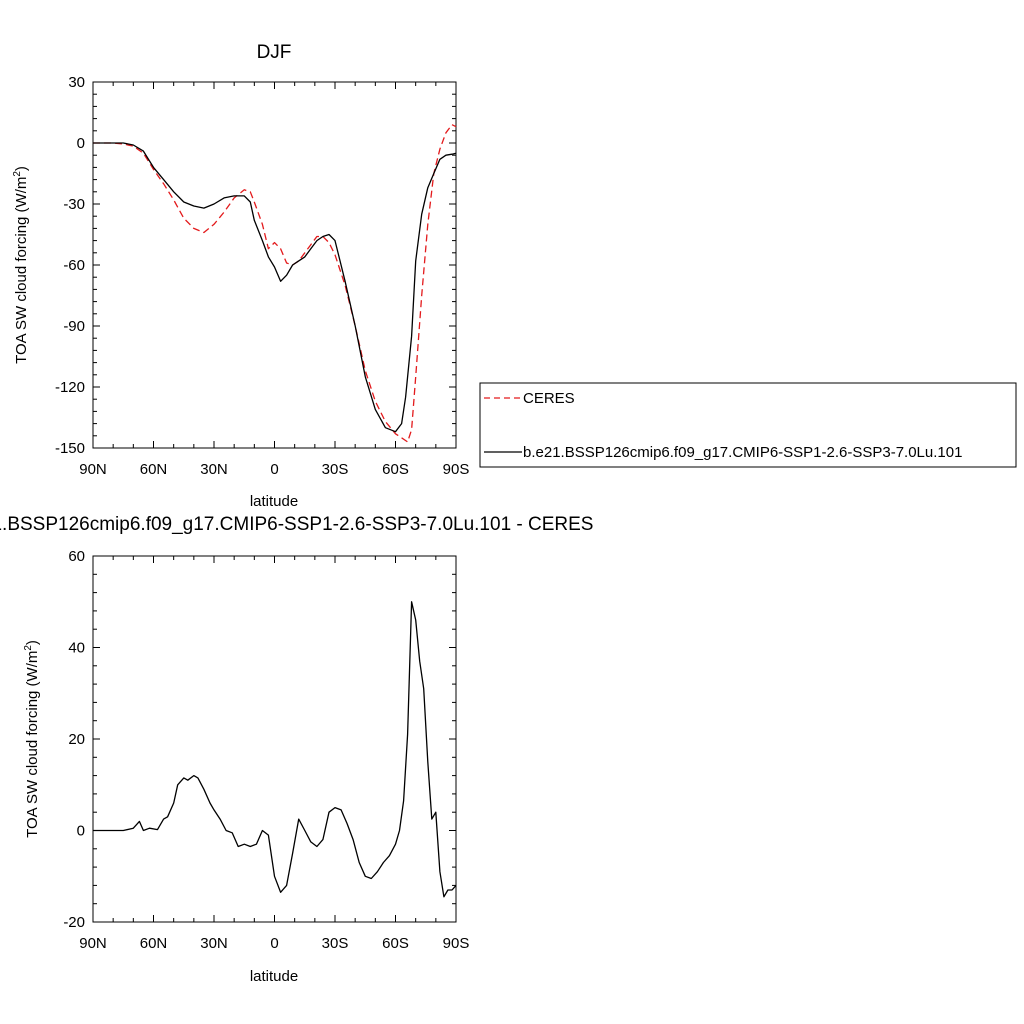 This screenshot has height=1024, width=1024. Describe the element at coordinates (93, 943) in the screenshot. I see `bottom-x-tick-label: 90N` at that location.